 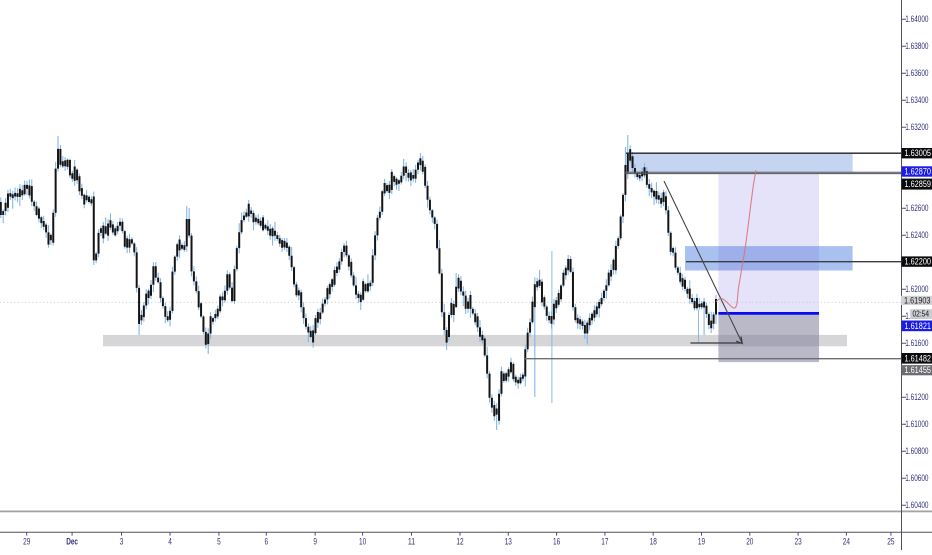 What do you see at coordinates (916, 19) in the screenshot?
I see `svg-text: 1.64000` at bounding box center [916, 19].